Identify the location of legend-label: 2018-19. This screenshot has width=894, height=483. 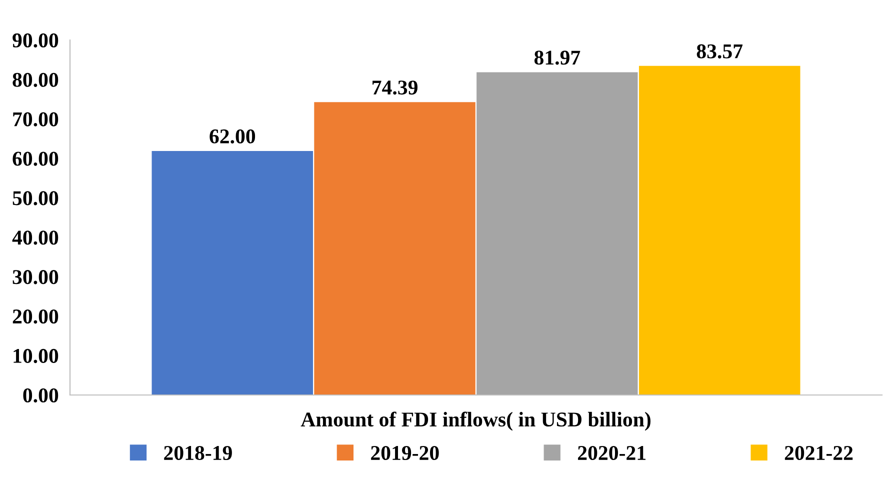
(198, 453).